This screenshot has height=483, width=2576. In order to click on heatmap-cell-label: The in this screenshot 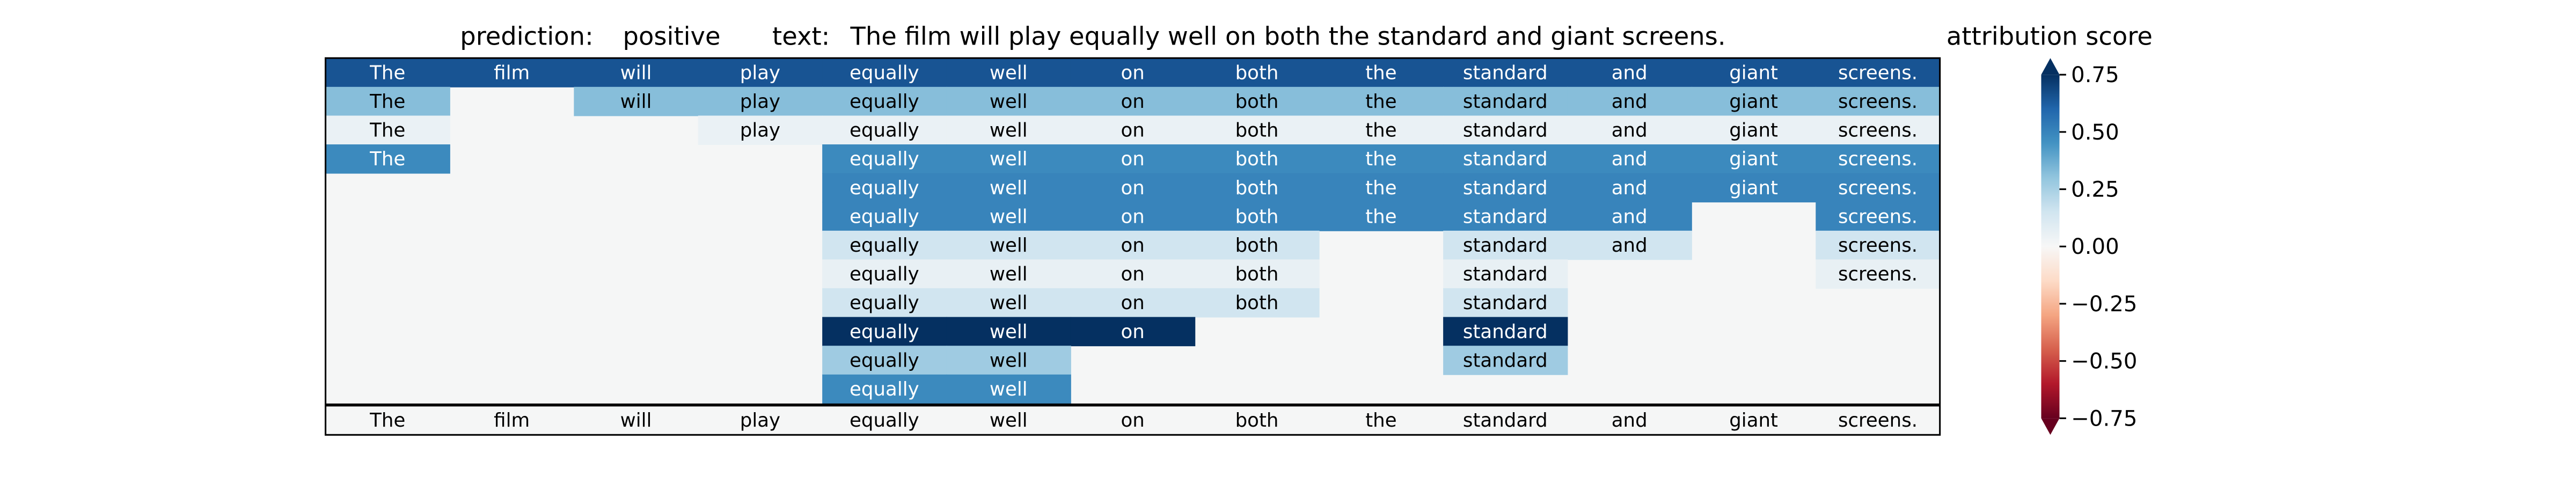, I will do `click(387, 73)`.